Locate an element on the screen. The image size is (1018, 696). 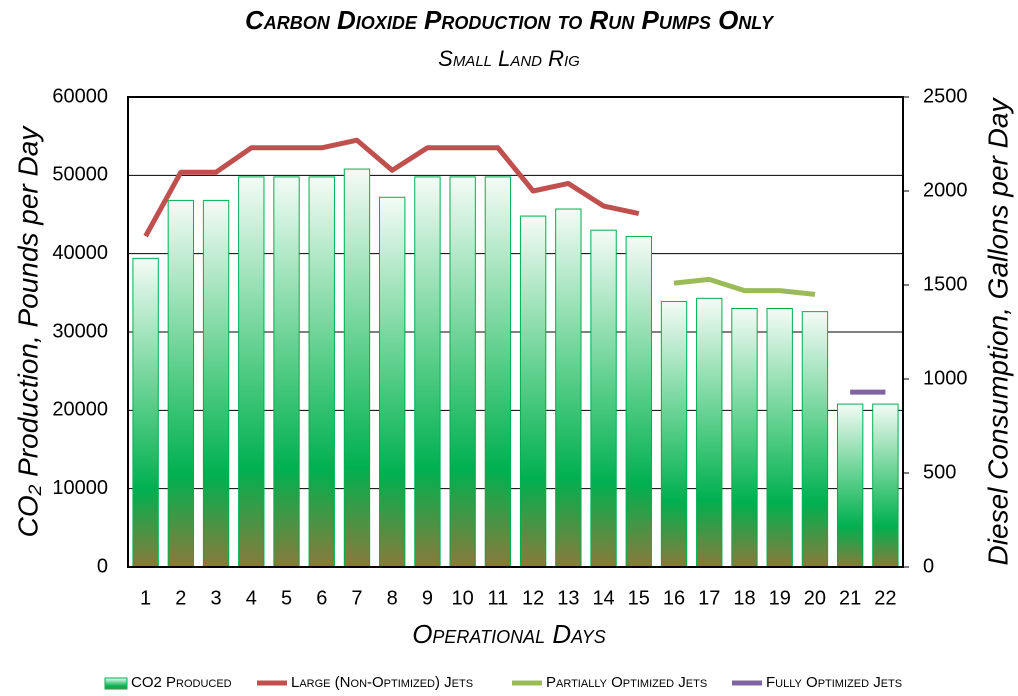
legend-label: Fully Optimized Jets is located at coordinates (834, 682).